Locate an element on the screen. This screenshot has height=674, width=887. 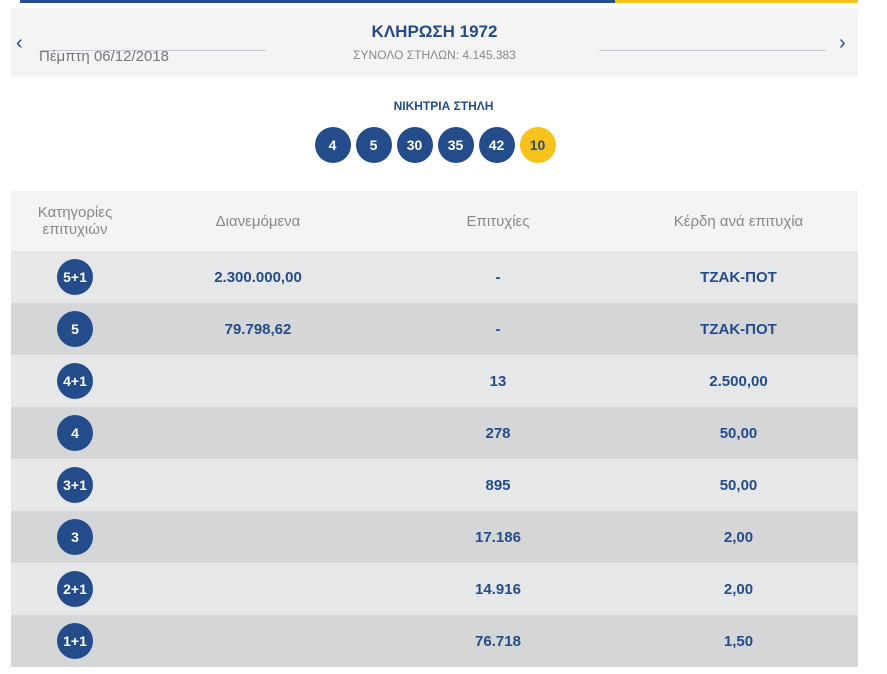
number-ball: 5 is located at coordinates (373, 145).